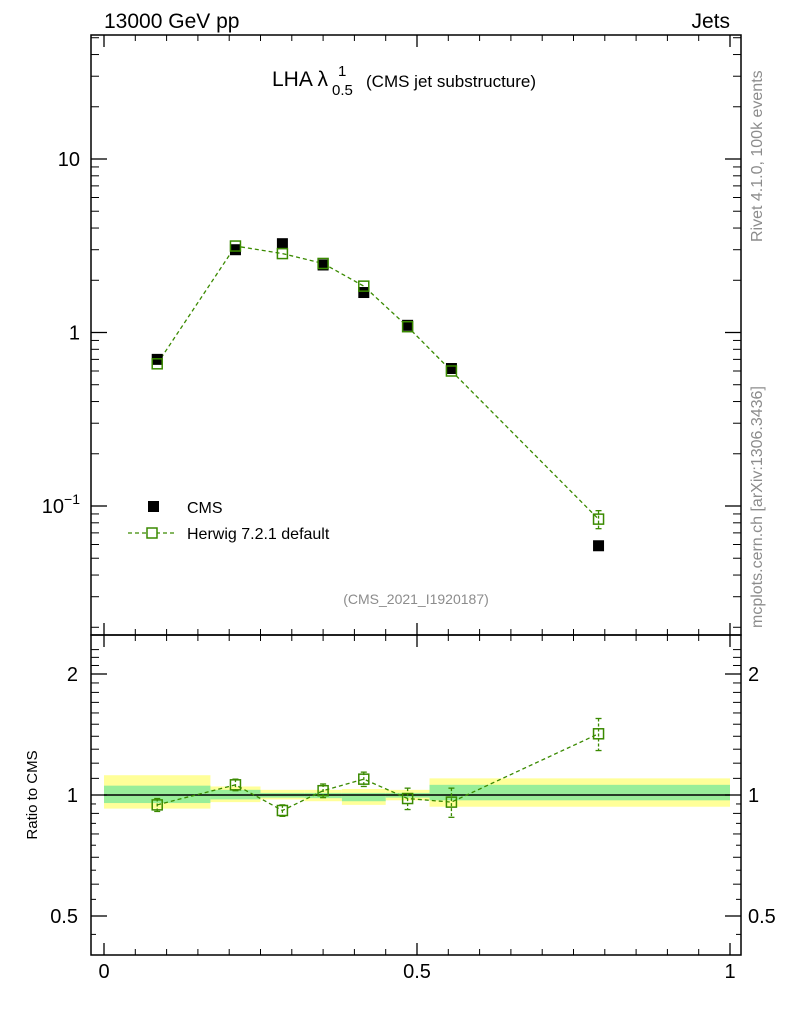 The image size is (786, 1024). I want to click on mcplots-label: mcplots.cern.ch [arXiv:1306.3436], so click(757, 507).